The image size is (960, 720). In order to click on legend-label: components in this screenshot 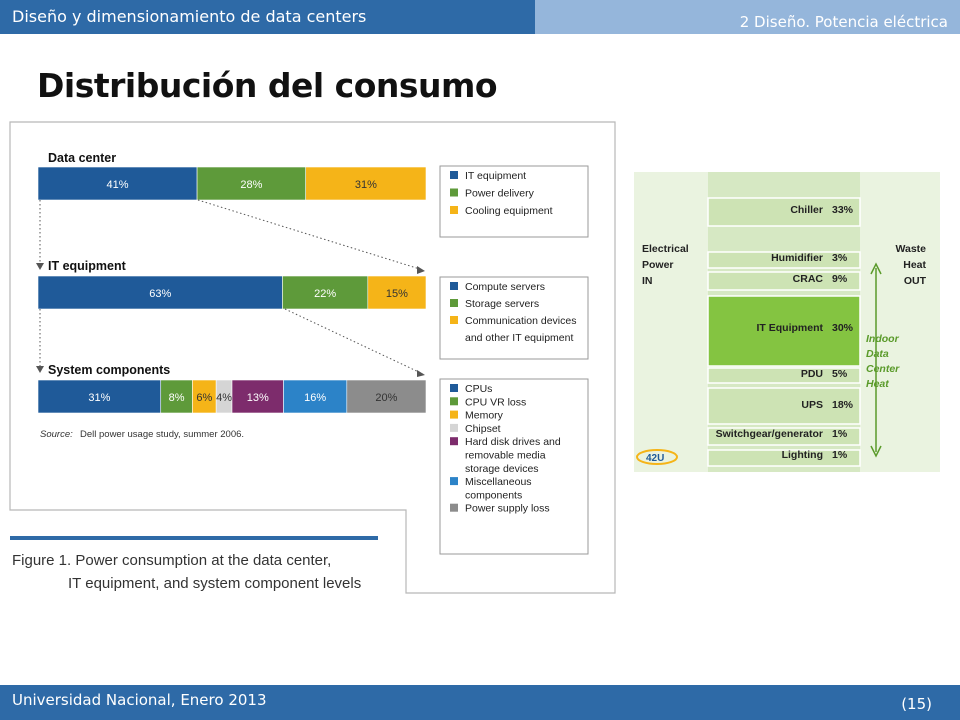, I will do `click(493, 495)`.